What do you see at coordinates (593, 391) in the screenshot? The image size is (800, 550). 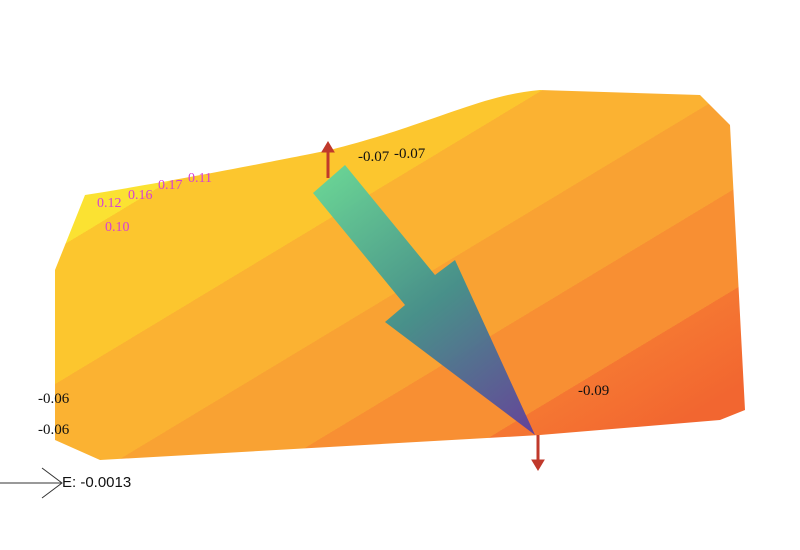 I see `value-label: -0.09` at bounding box center [593, 391].